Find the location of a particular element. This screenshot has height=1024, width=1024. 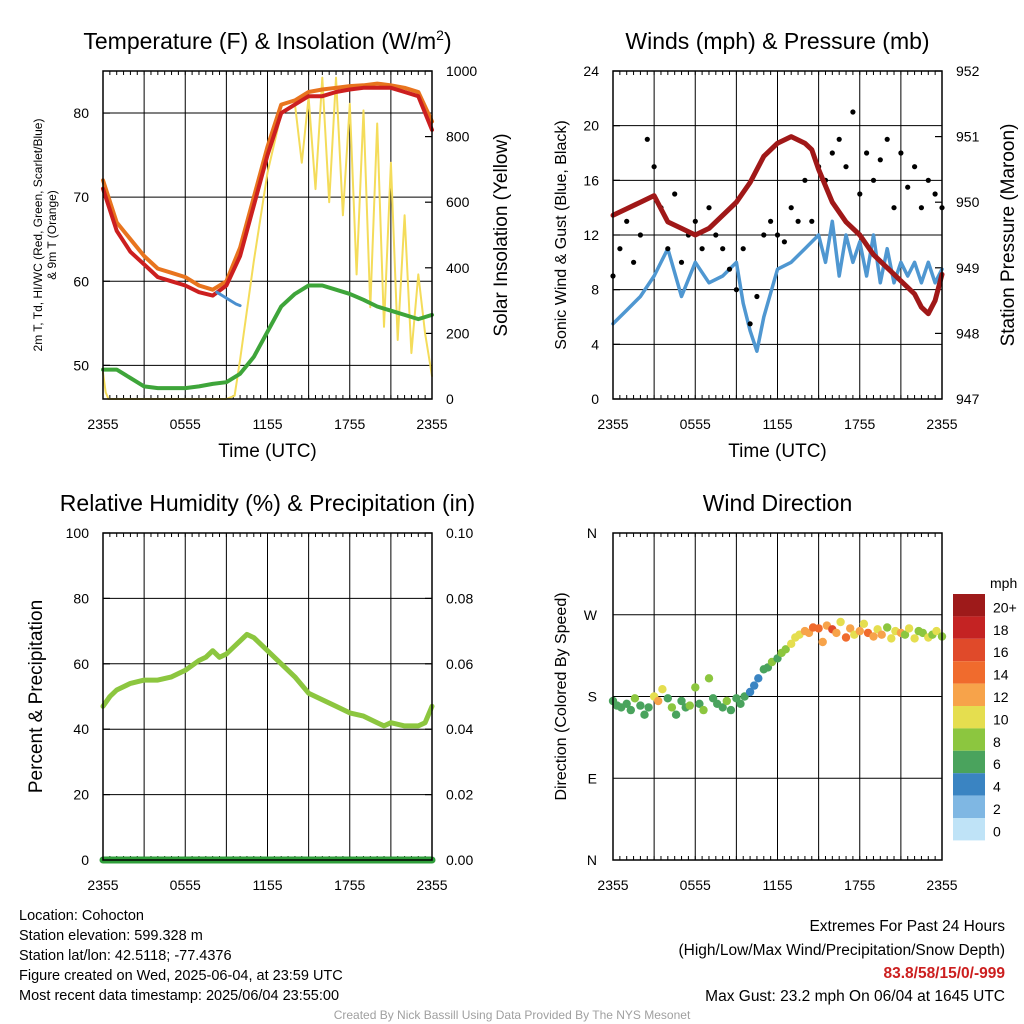

legend-label: 18 is located at coordinates (1001, 630).